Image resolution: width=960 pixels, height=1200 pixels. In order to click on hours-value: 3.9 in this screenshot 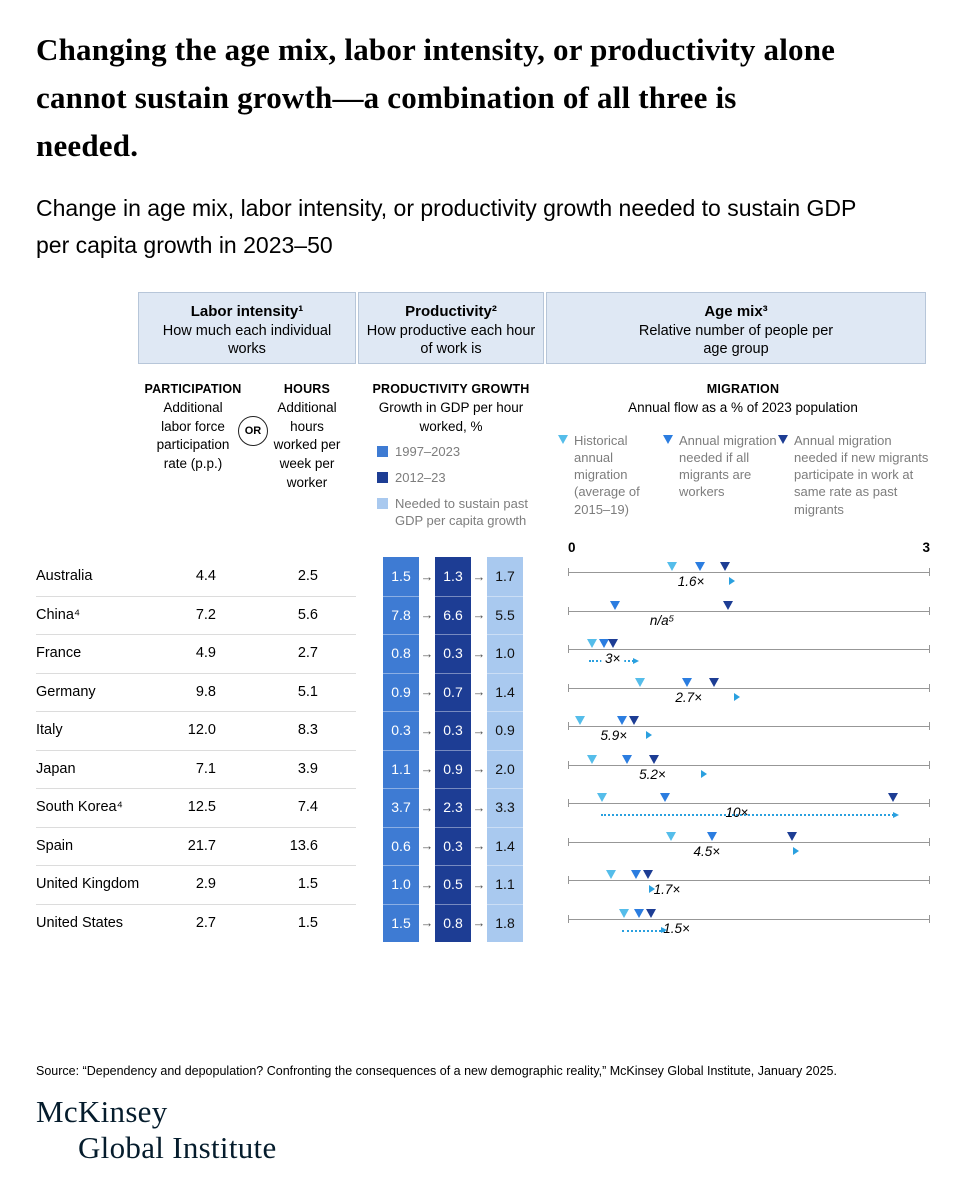, I will do `click(307, 768)`.